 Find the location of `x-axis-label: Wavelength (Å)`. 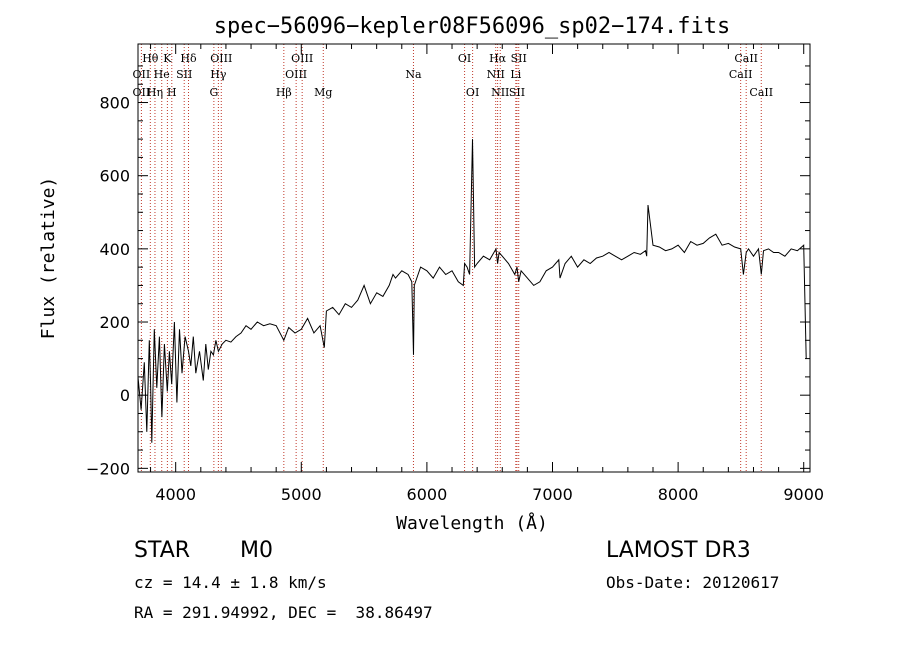

x-axis-label: Wavelength (Å) is located at coordinates (472, 523).